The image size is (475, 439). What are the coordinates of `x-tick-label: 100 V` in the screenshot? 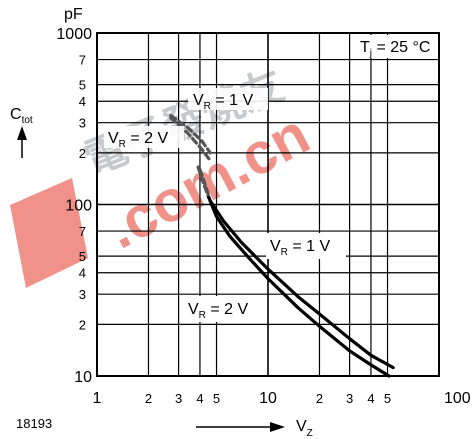 It's located at (459, 398).